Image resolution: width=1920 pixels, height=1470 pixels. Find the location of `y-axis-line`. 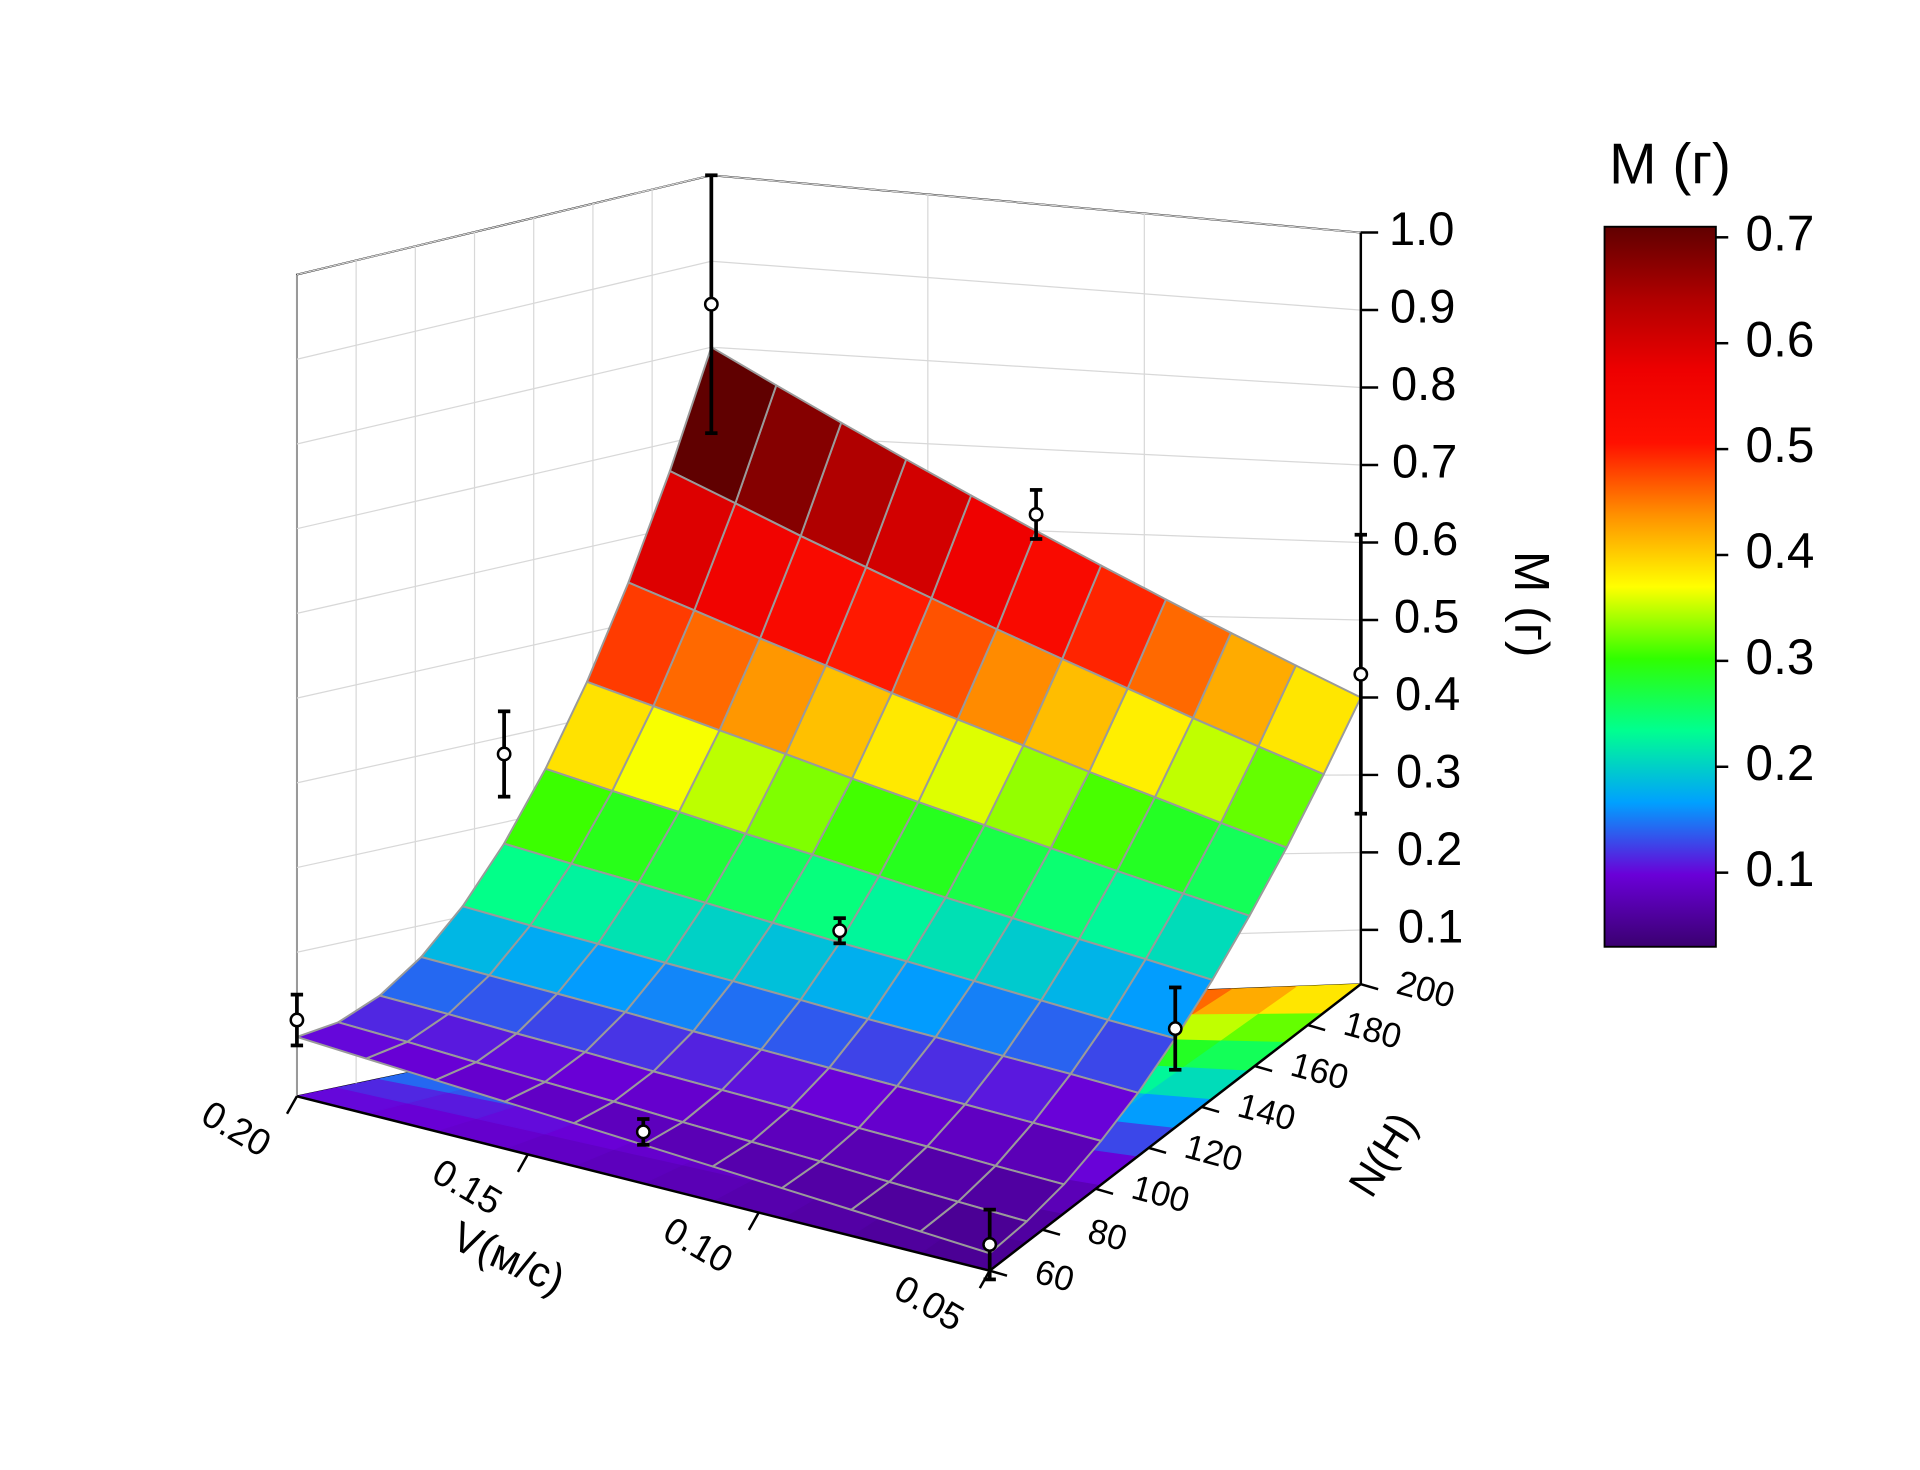

y-axis-line is located at coordinates (1175, 1127).